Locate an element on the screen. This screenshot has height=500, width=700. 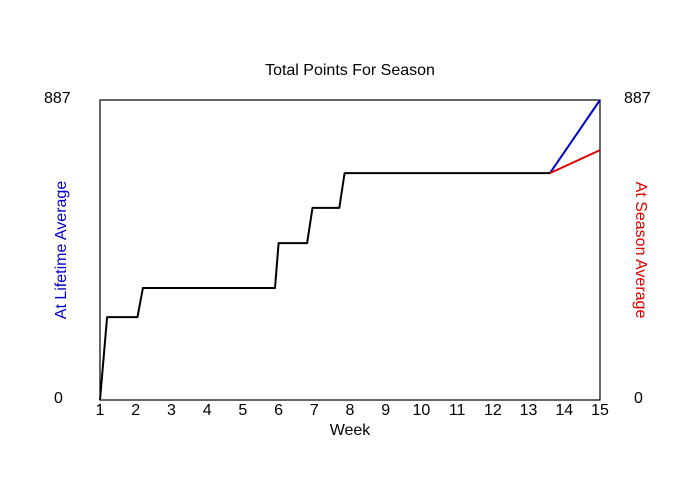
y-right-max-tick: 887 is located at coordinates (637, 98).